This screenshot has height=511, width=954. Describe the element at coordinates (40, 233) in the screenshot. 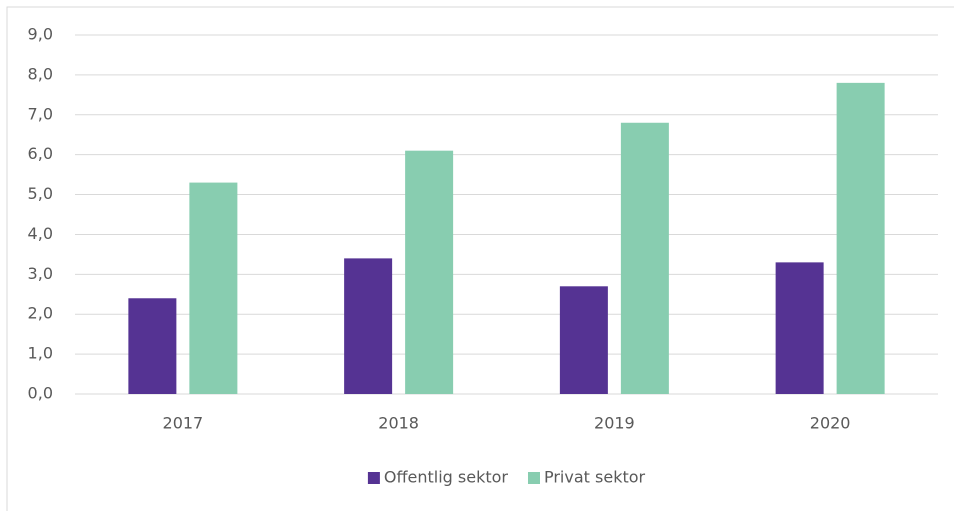

I see `y-tick-label: 4,0` at that location.